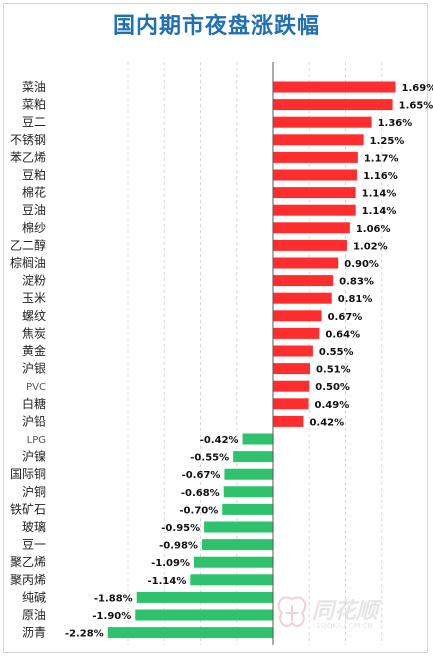 Image resolution: width=433 pixels, height=657 pixels. I want to click on category-label: 国际铜, so click(28, 473).